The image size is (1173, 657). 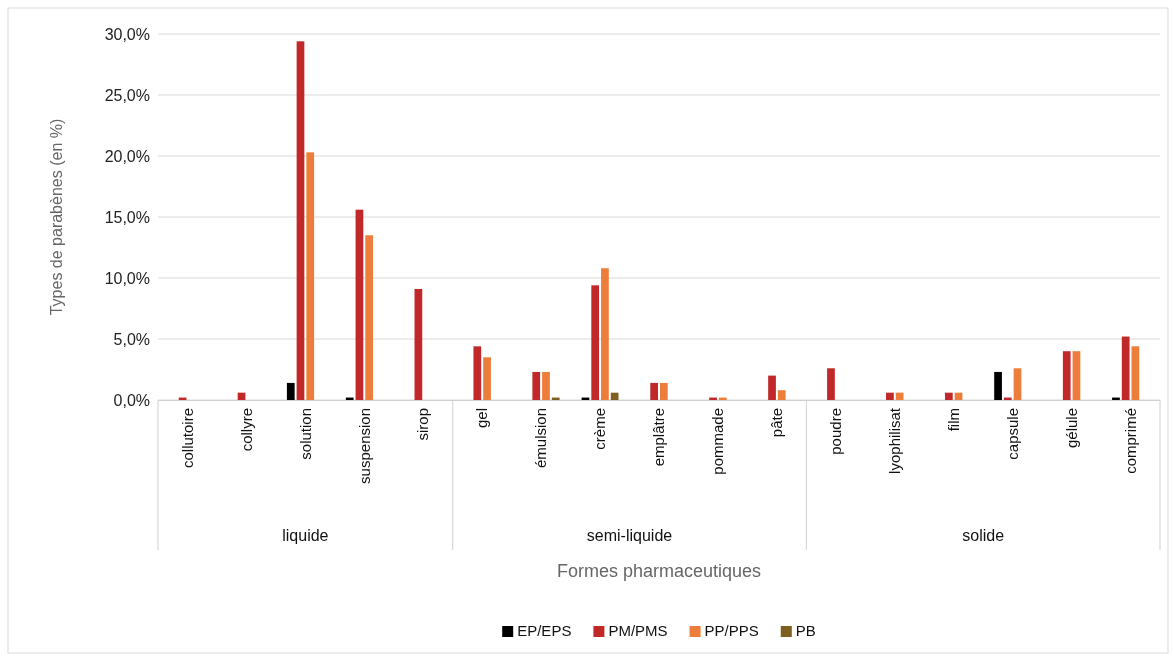 What do you see at coordinates (127, 156) in the screenshot?
I see `y-tick-label: 20,0%` at bounding box center [127, 156].